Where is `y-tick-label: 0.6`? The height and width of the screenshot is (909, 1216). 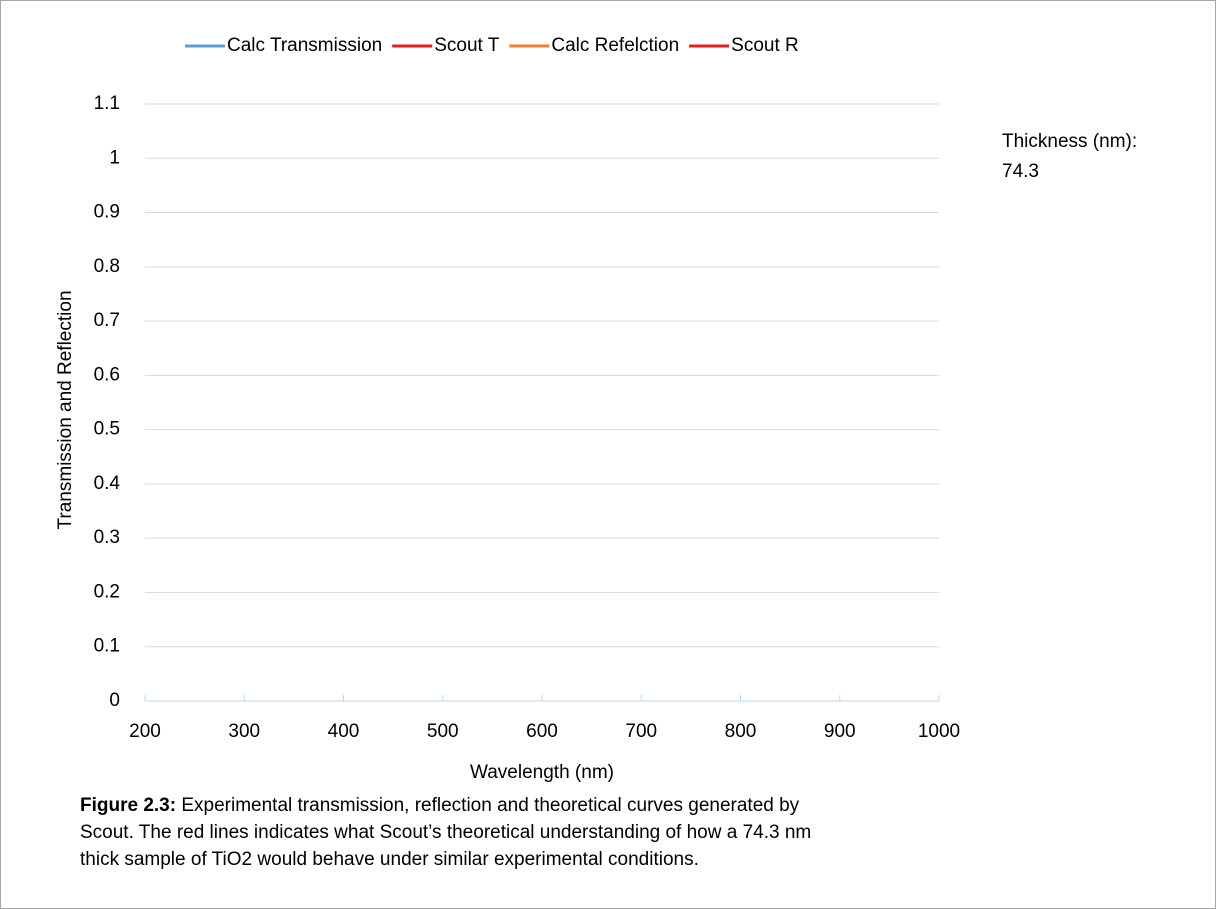
y-tick-label: 0.6 is located at coordinates (107, 374).